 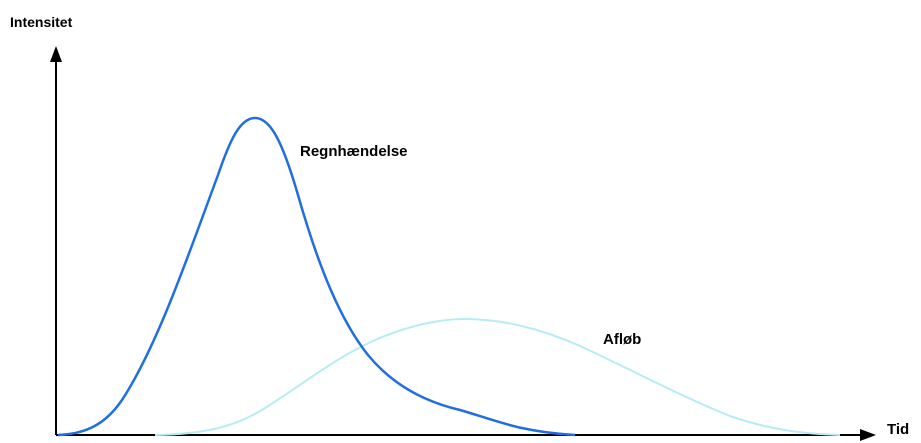 What do you see at coordinates (41, 22) in the screenshot?
I see `y-axis-label: Intensitet` at bounding box center [41, 22].